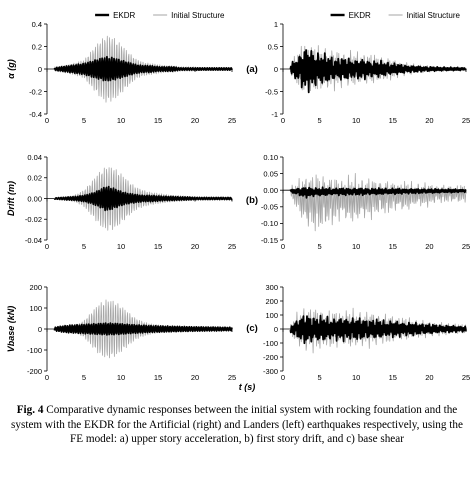 The width and height of the screenshot is (474, 481). Describe the element at coordinates (269, 240) in the screenshot. I see `y-tick-label: -0.15` at that location.